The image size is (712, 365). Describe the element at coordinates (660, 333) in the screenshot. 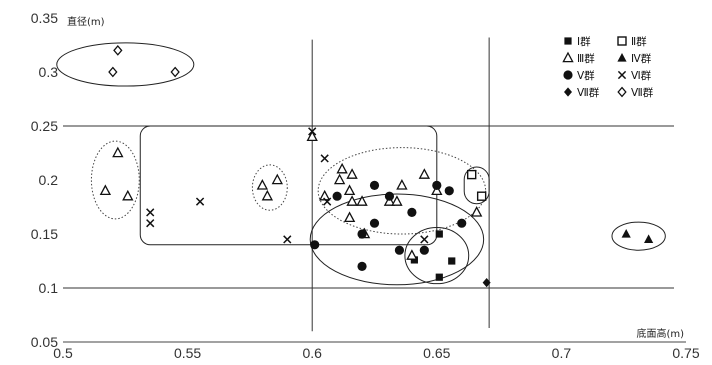

I see `x-axis-title: 底面高(m)` at that location.